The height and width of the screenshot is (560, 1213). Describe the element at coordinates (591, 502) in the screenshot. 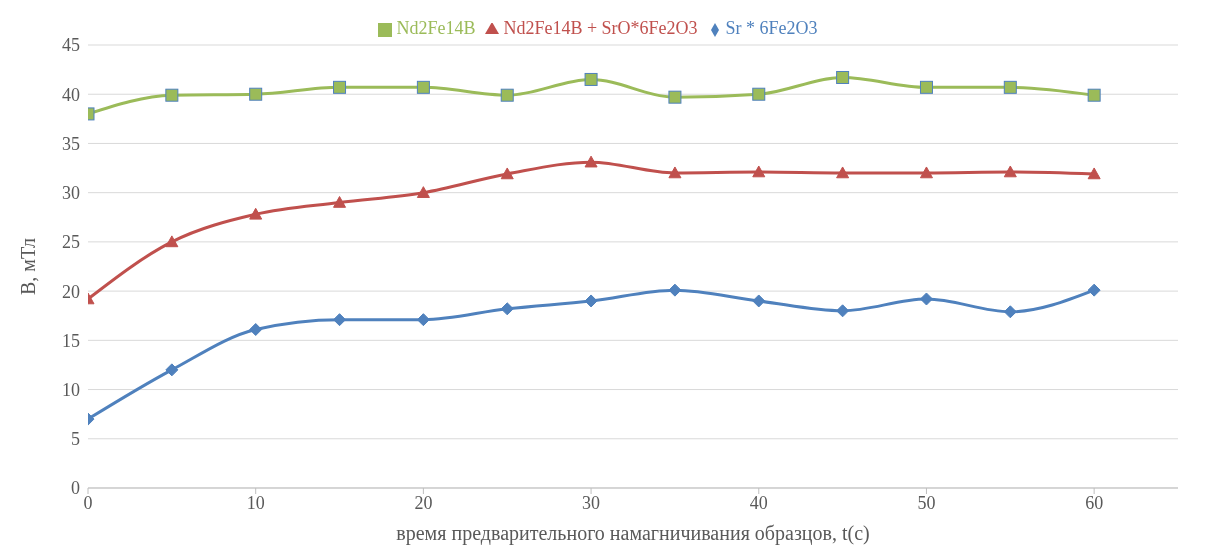

I see `x-tick-label: 30` at that location.